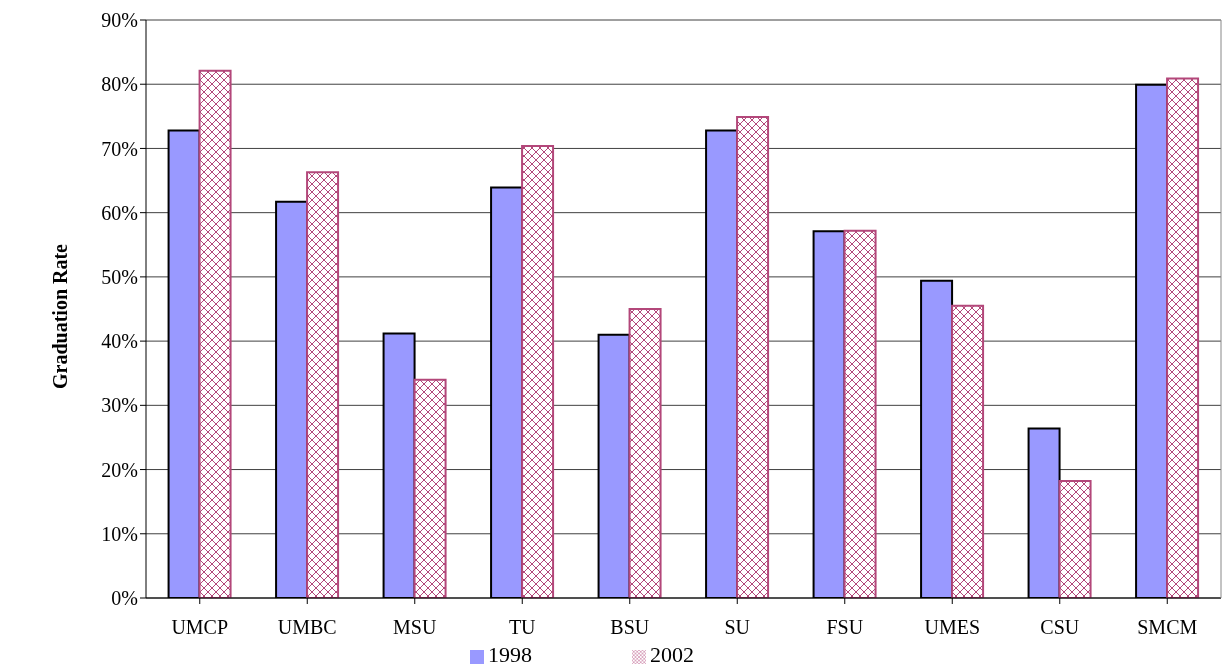 This screenshot has height=671, width=1223. Describe the element at coordinates (845, 627) in the screenshot. I see `x-tick-label: FSU` at that location.